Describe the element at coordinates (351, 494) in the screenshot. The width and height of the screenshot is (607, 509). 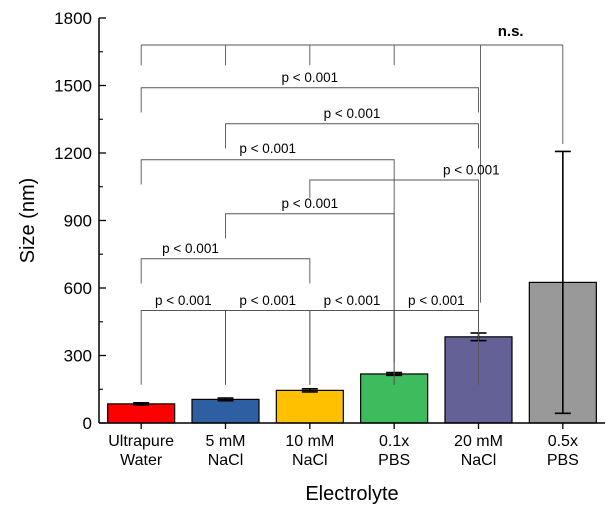
I see `x-axis-title: Electrolyte` at that location.